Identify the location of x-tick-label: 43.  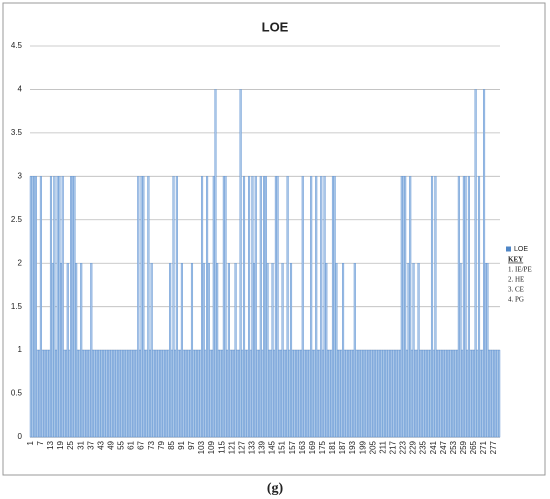
(100, 444).